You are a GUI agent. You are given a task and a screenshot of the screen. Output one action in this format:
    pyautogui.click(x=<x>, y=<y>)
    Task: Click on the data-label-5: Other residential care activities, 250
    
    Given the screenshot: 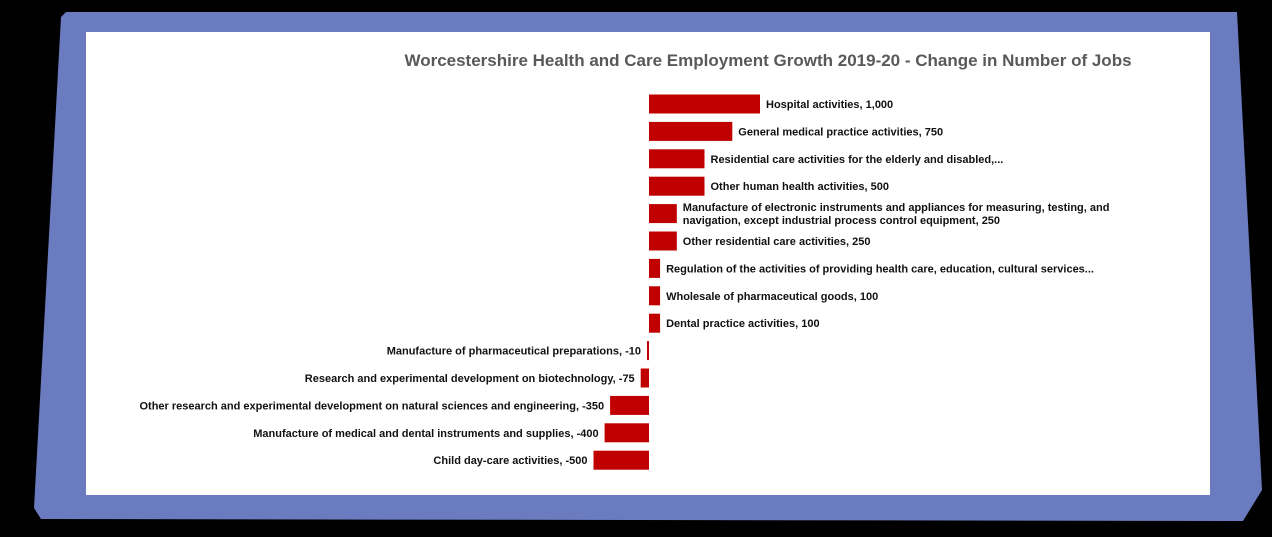 What is the action you would take?
    pyautogui.click(x=777, y=242)
    